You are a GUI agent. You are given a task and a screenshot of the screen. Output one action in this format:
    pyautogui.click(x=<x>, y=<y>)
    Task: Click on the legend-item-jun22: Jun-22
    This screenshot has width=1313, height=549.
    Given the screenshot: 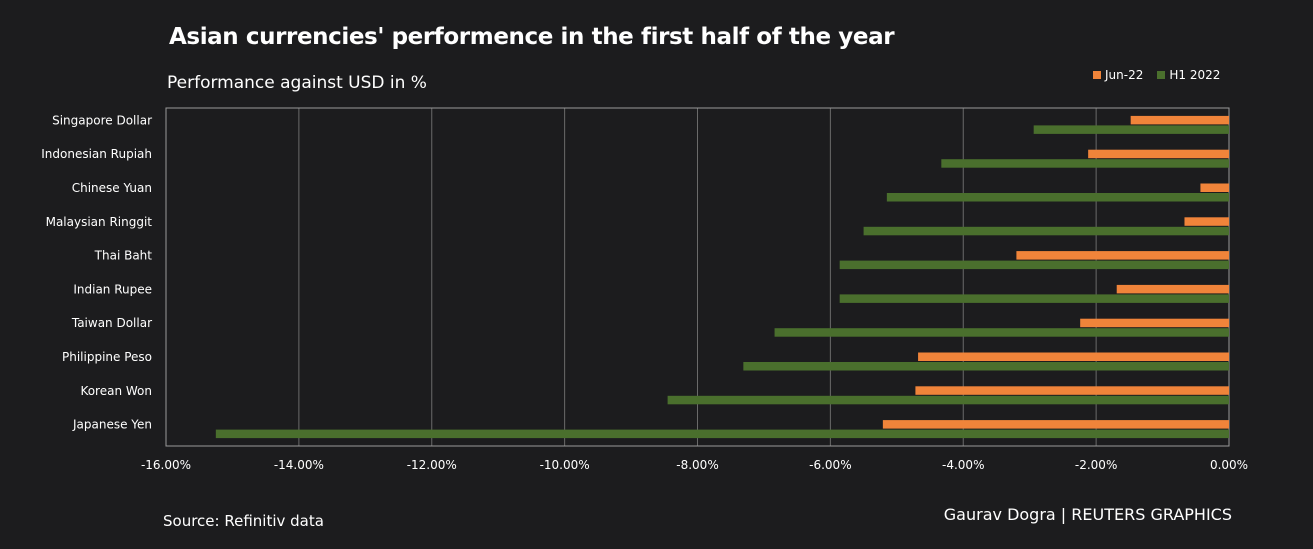 What is the action you would take?
    pyautogui.click(x=1118, y=75)
    